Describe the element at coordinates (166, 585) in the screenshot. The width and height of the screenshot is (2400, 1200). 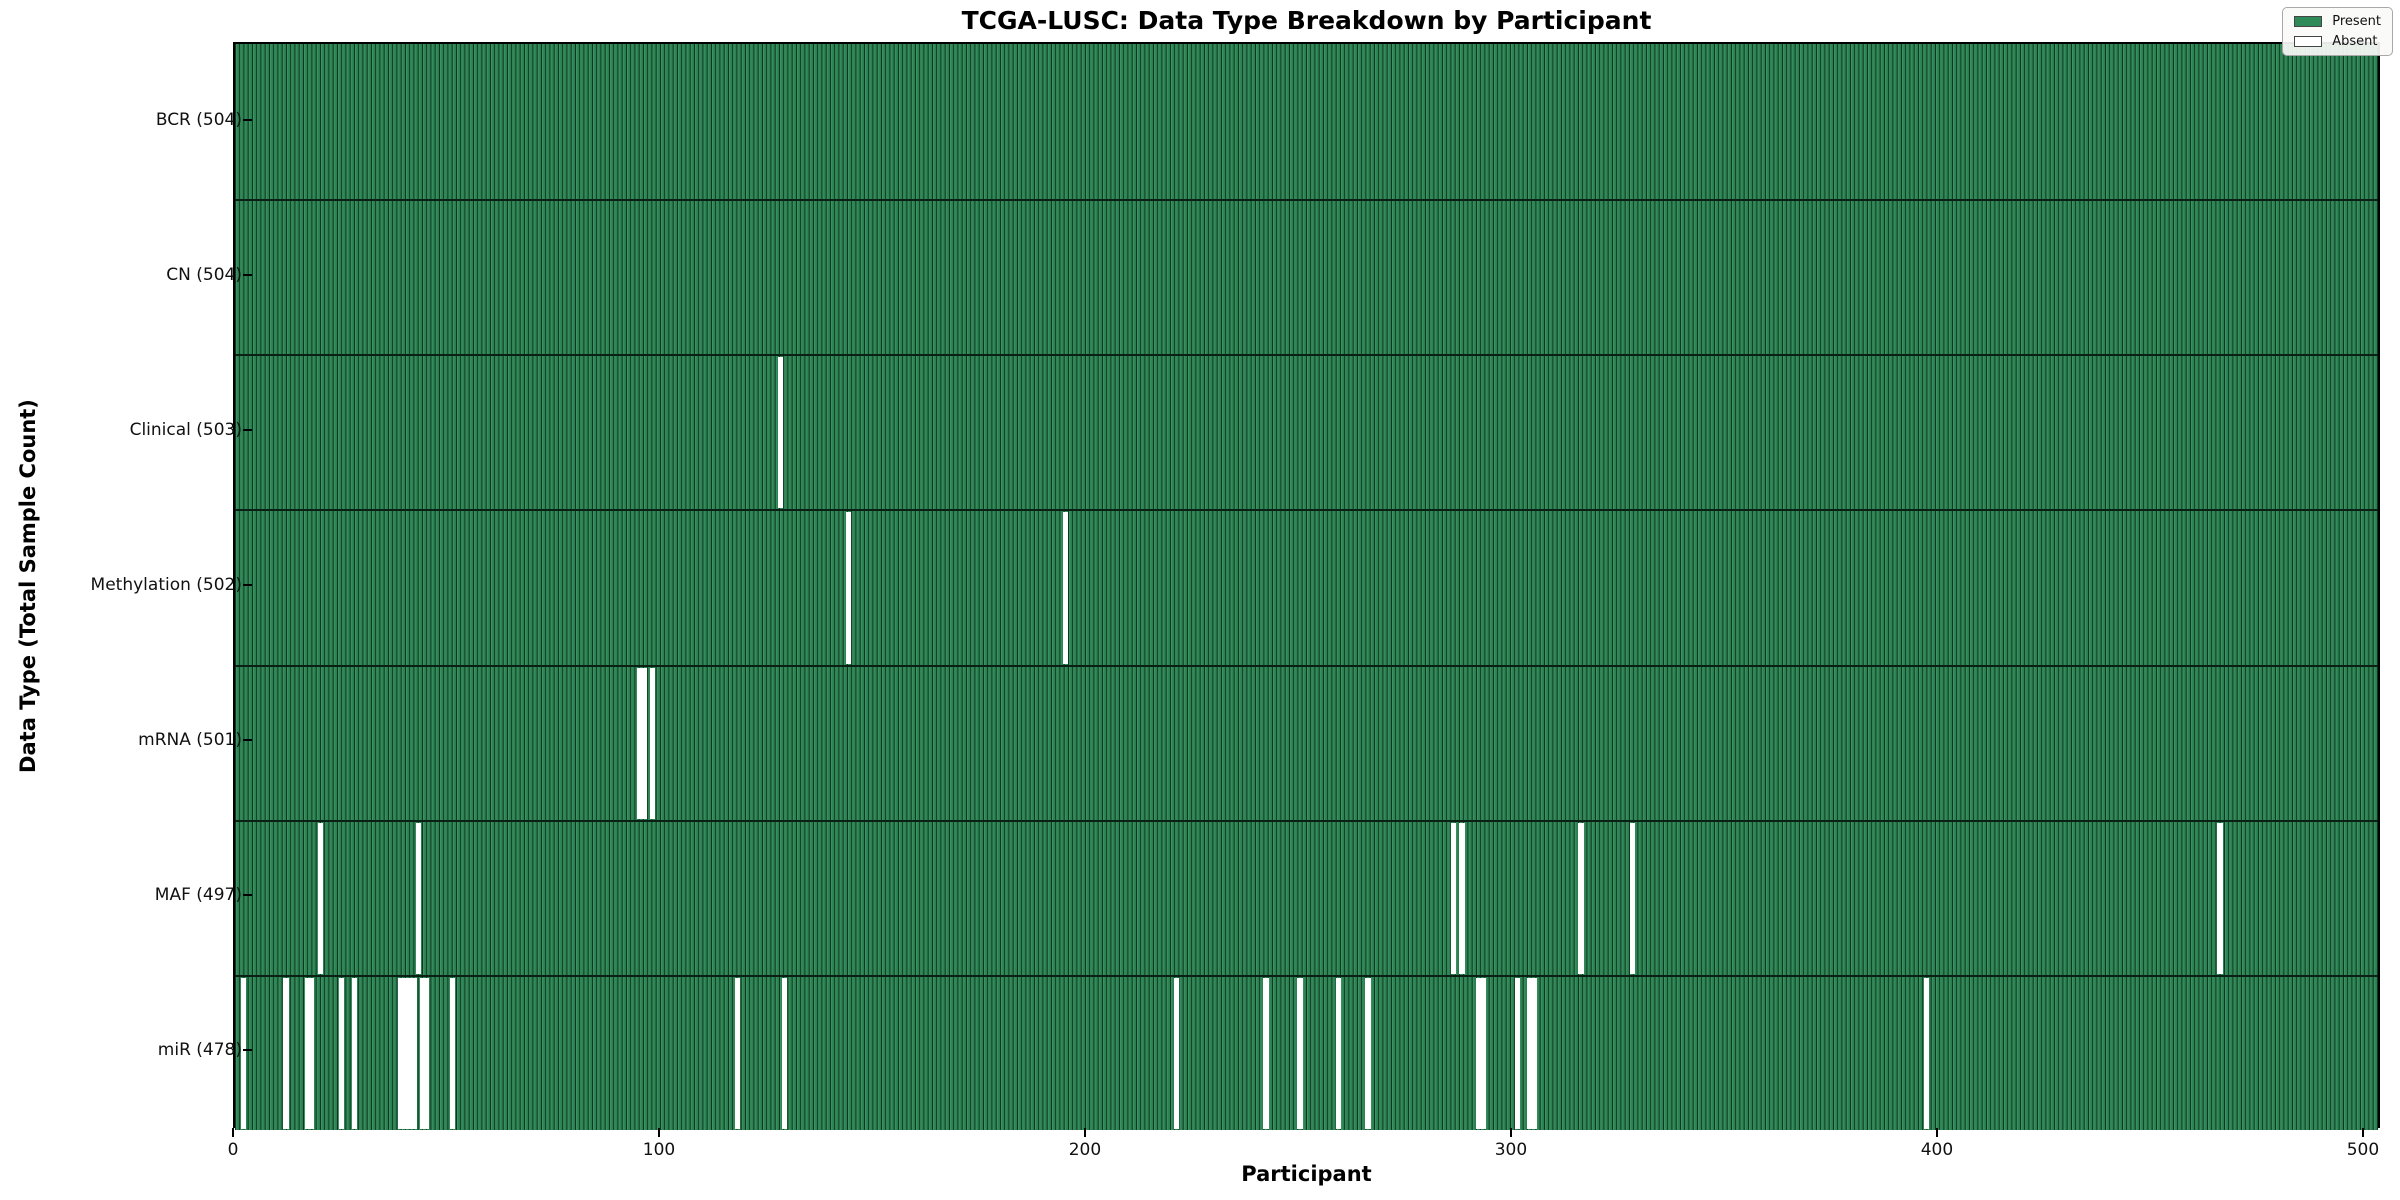
I see `y-tick-label-Methylation: Methylation (502)` at that location.